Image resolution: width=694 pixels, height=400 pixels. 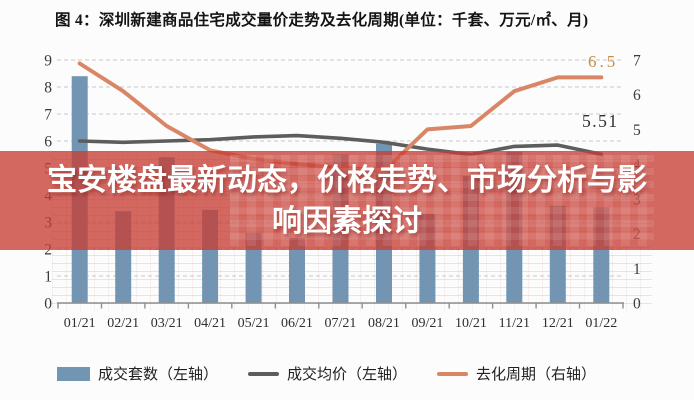 I want to click on left-axis-tick-9: 9, so click(x=48, y=61).